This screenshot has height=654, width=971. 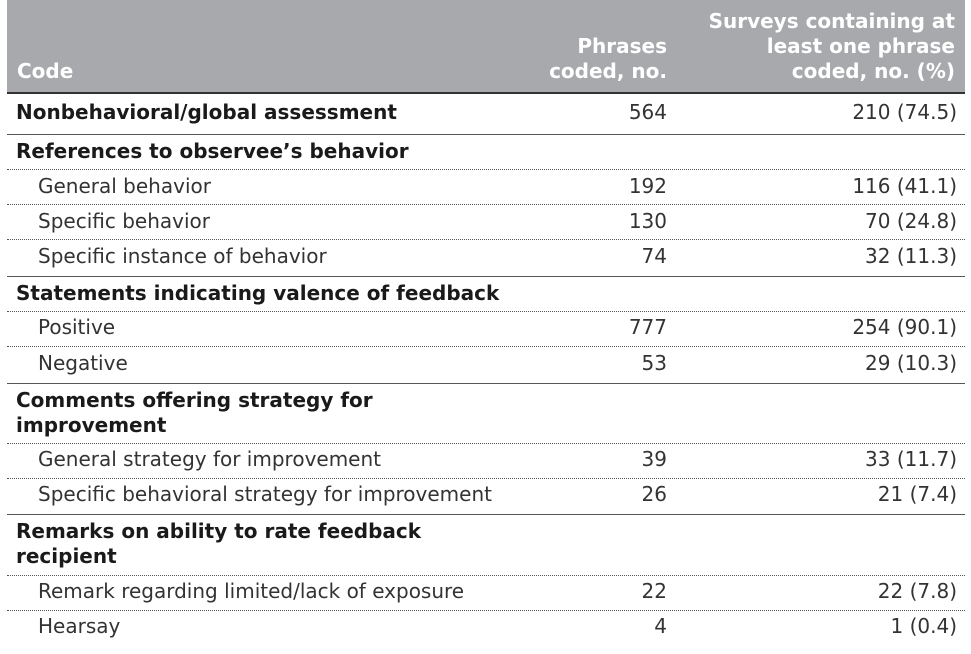 What do you see at coordinates (647, 186) in the screenshot?
I see `row-phrases: 192` at bounding box center [647, 186].